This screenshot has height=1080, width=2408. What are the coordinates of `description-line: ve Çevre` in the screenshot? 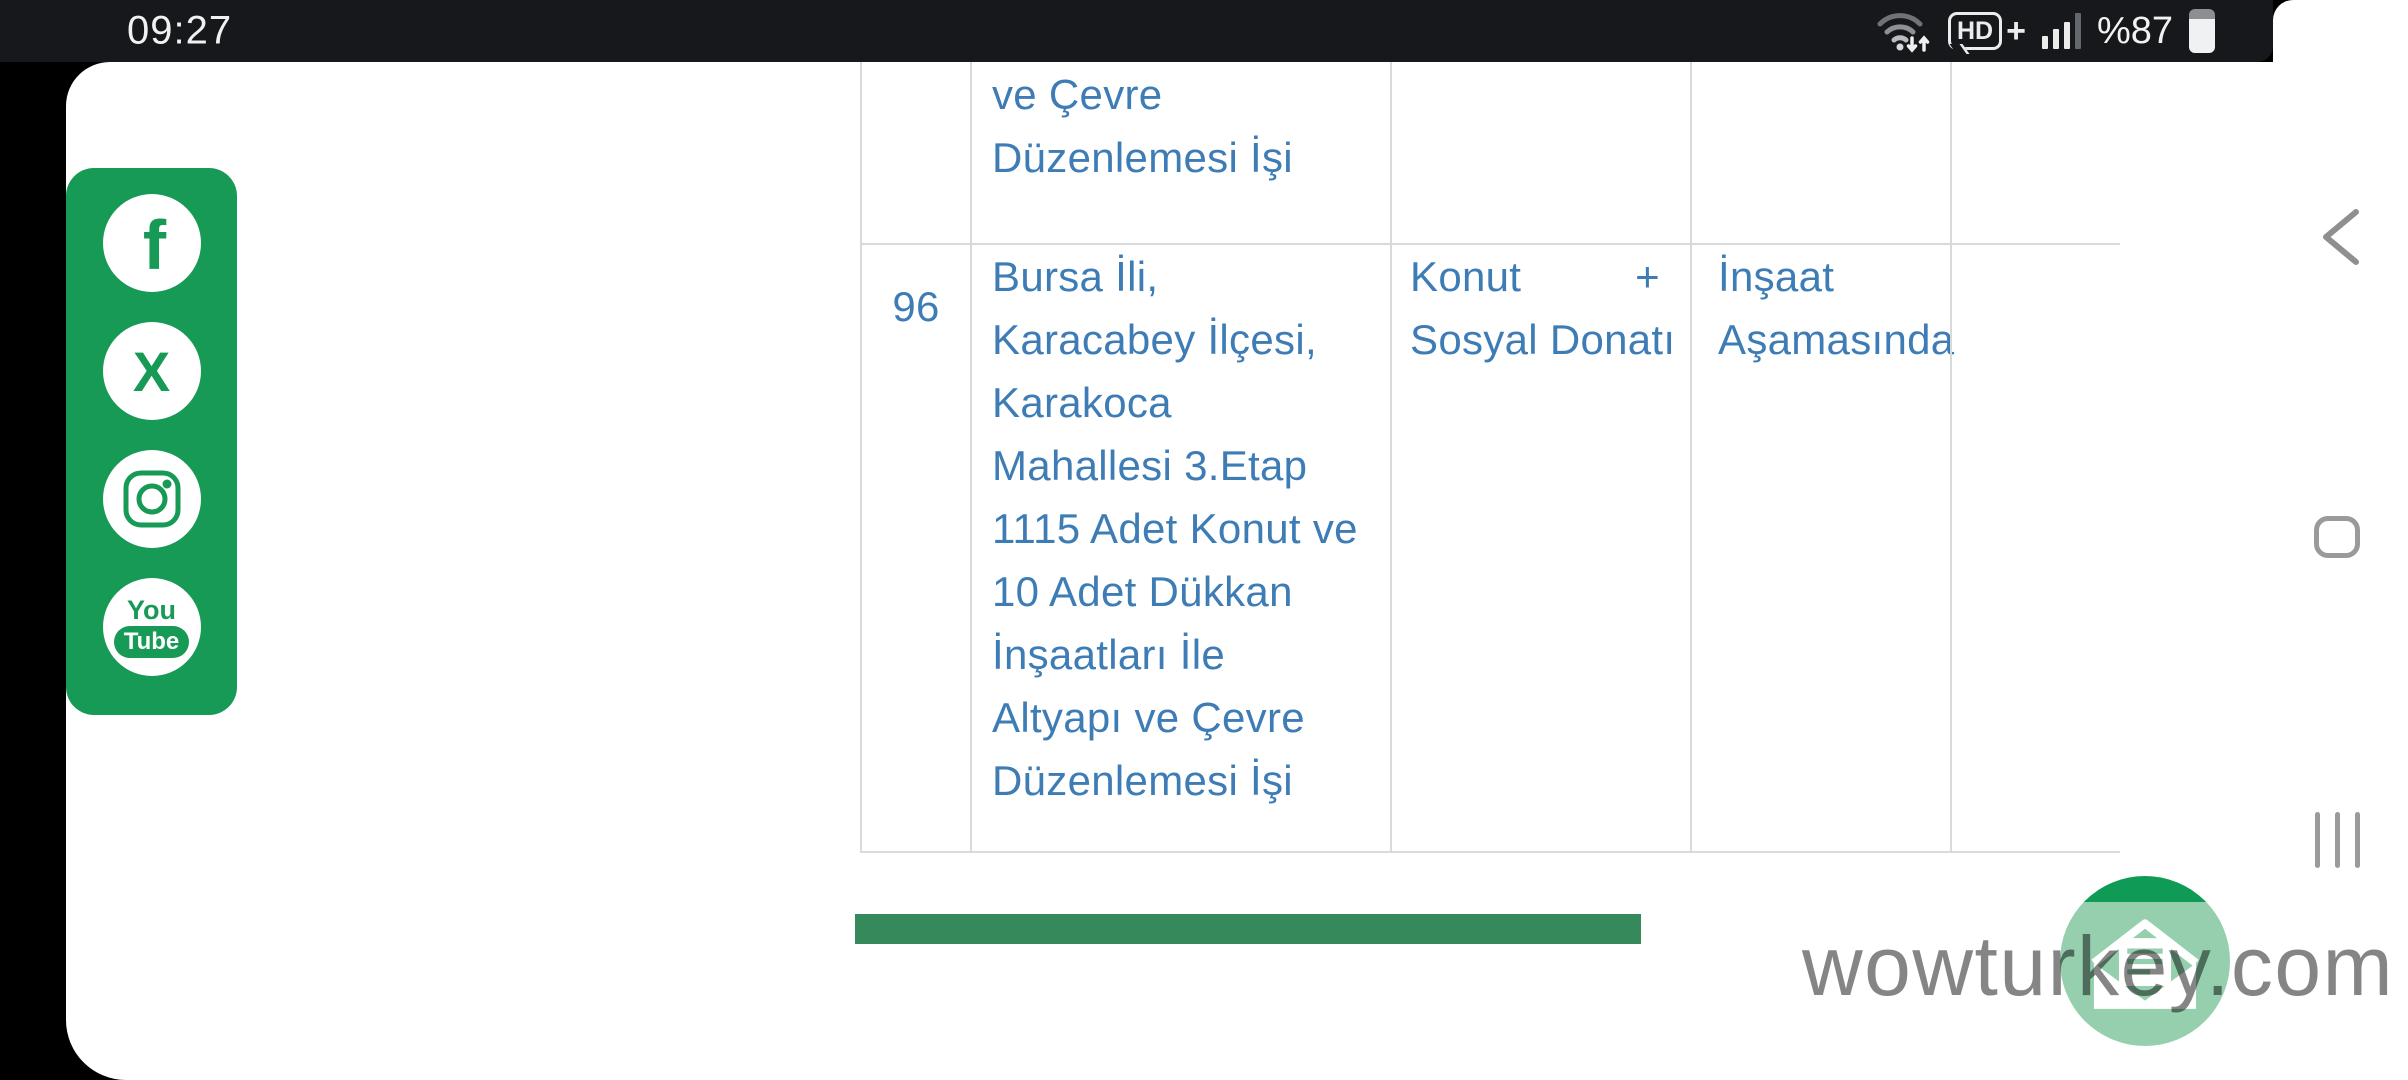 It's located at (1077, 94).